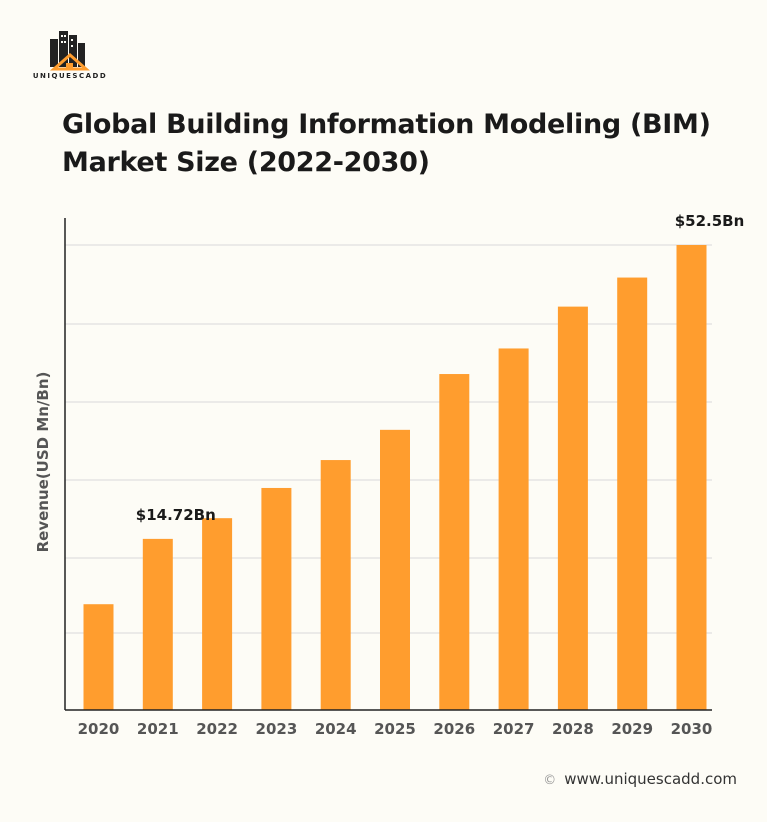  I want to click on bar-2028, so click(572, 508).